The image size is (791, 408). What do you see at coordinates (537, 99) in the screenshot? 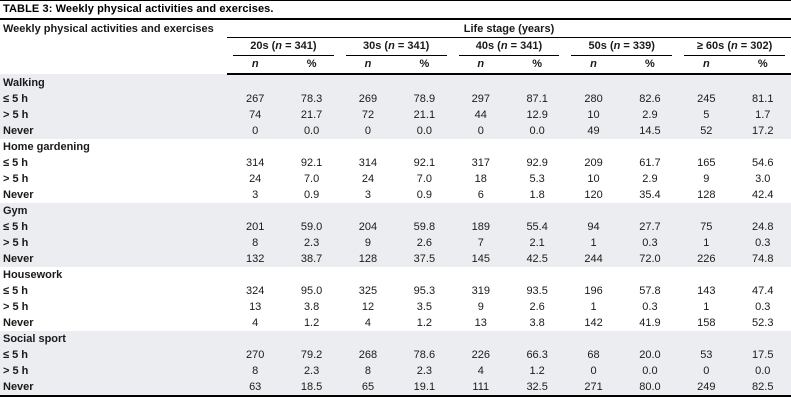
I see `value-cell: 87.1` at bounding box center [537, 99].